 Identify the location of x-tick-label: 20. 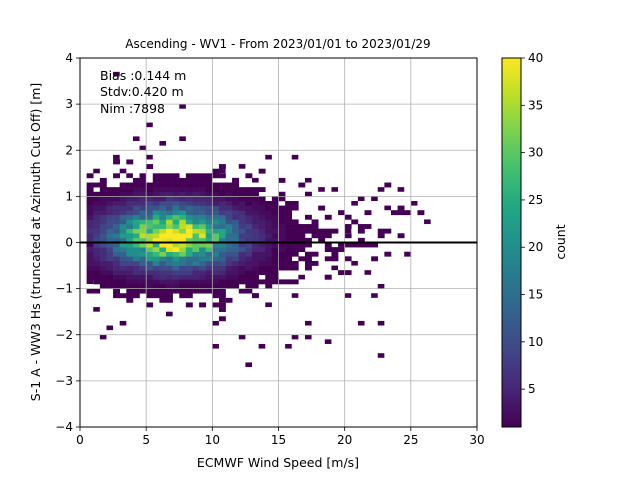
(344, 440).